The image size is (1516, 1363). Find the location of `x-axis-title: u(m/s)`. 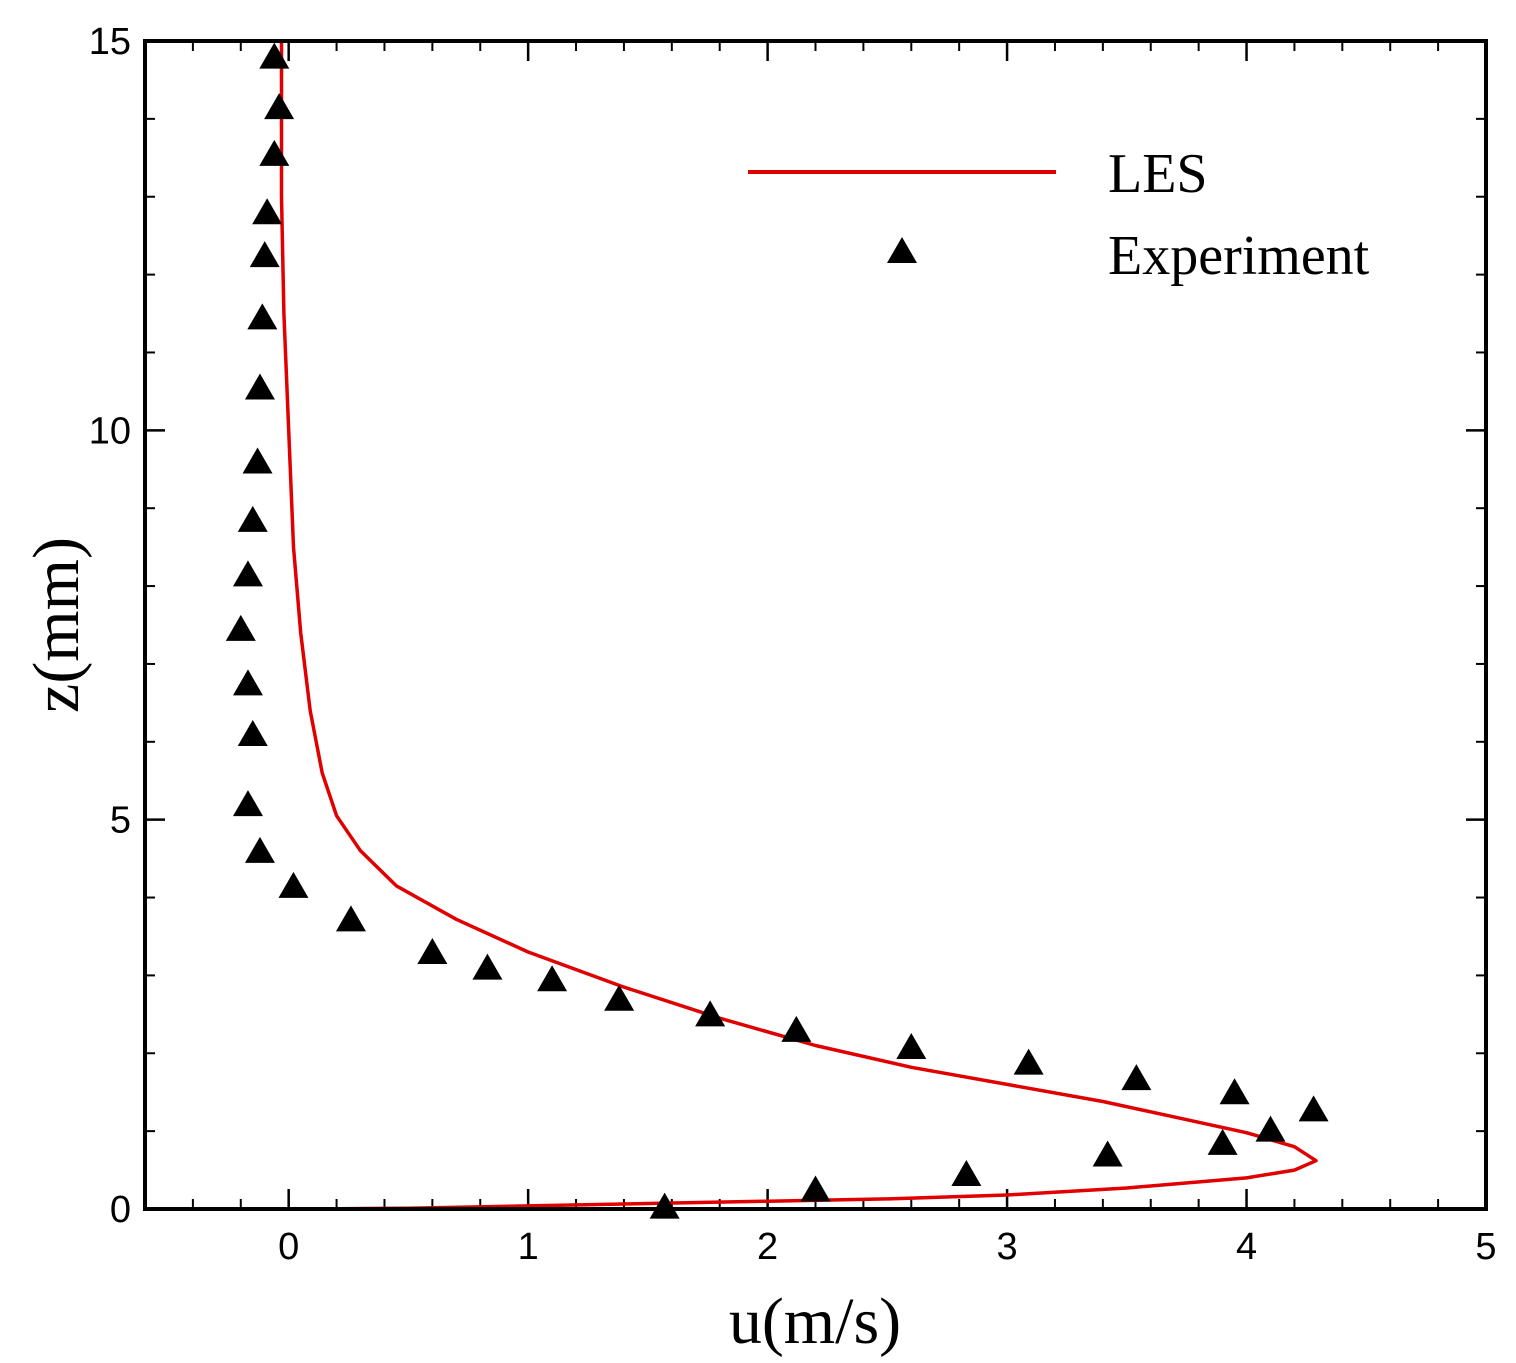

x-axis-title: u(m/s) is located at coordinates (815, 1321).